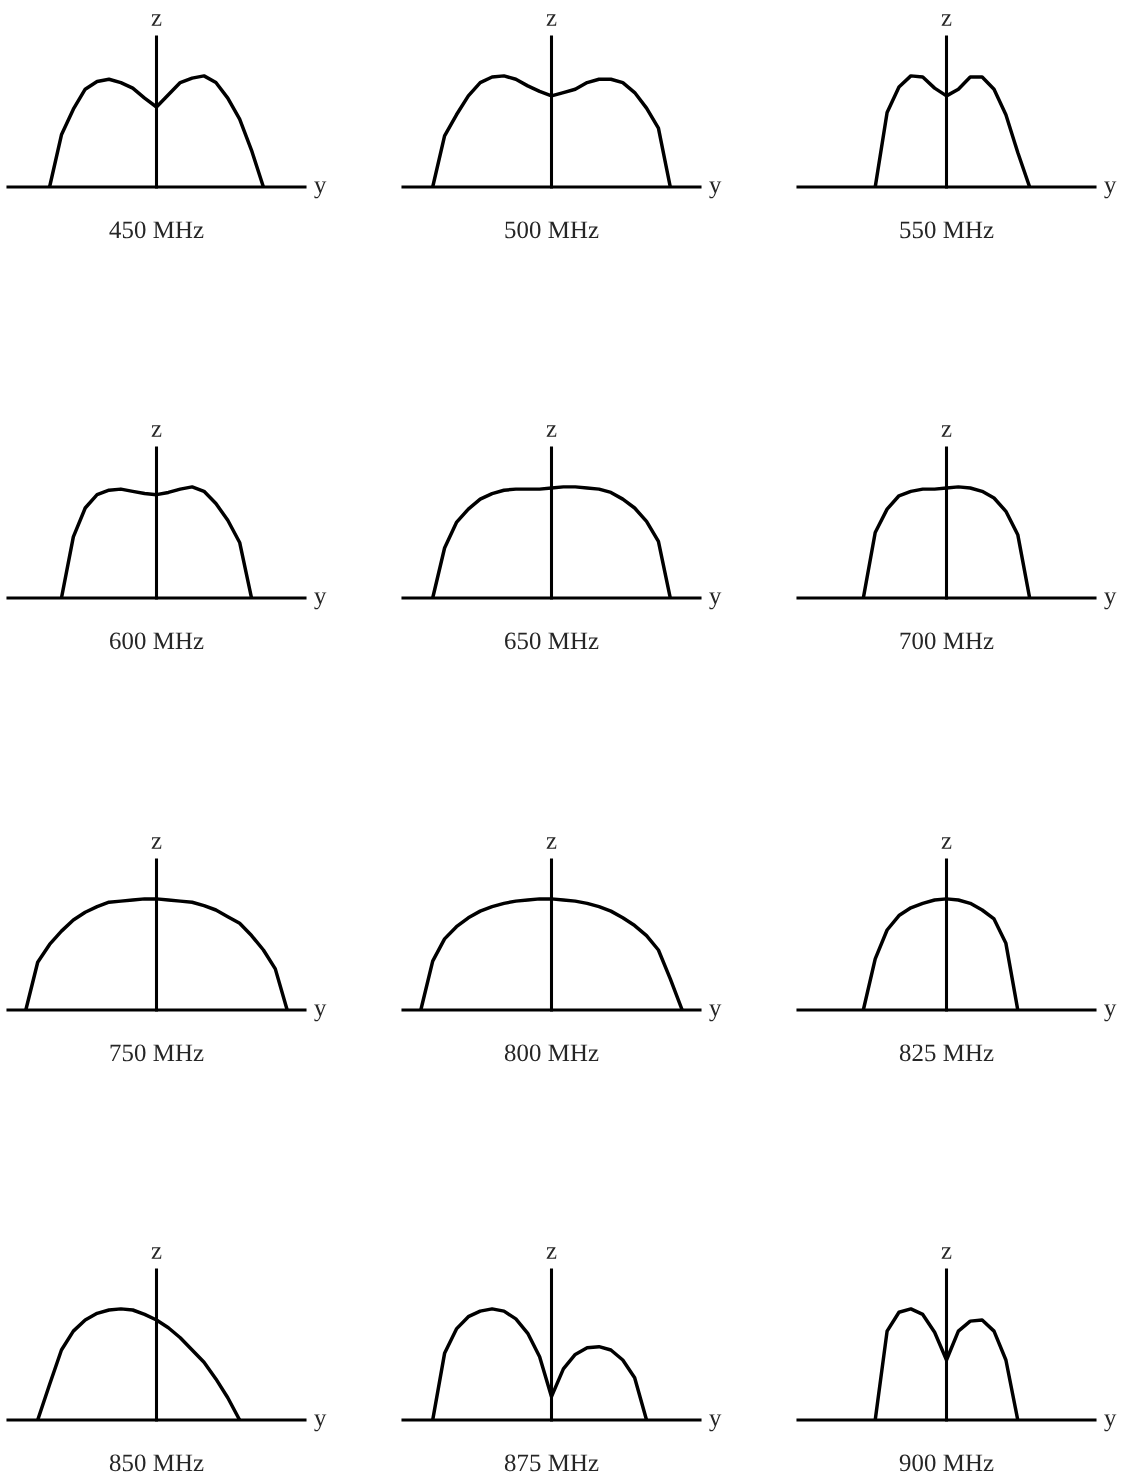  Describe the element at coordinates (947, 230) in the screenshot. I see `text: 550 MHz` at that location.